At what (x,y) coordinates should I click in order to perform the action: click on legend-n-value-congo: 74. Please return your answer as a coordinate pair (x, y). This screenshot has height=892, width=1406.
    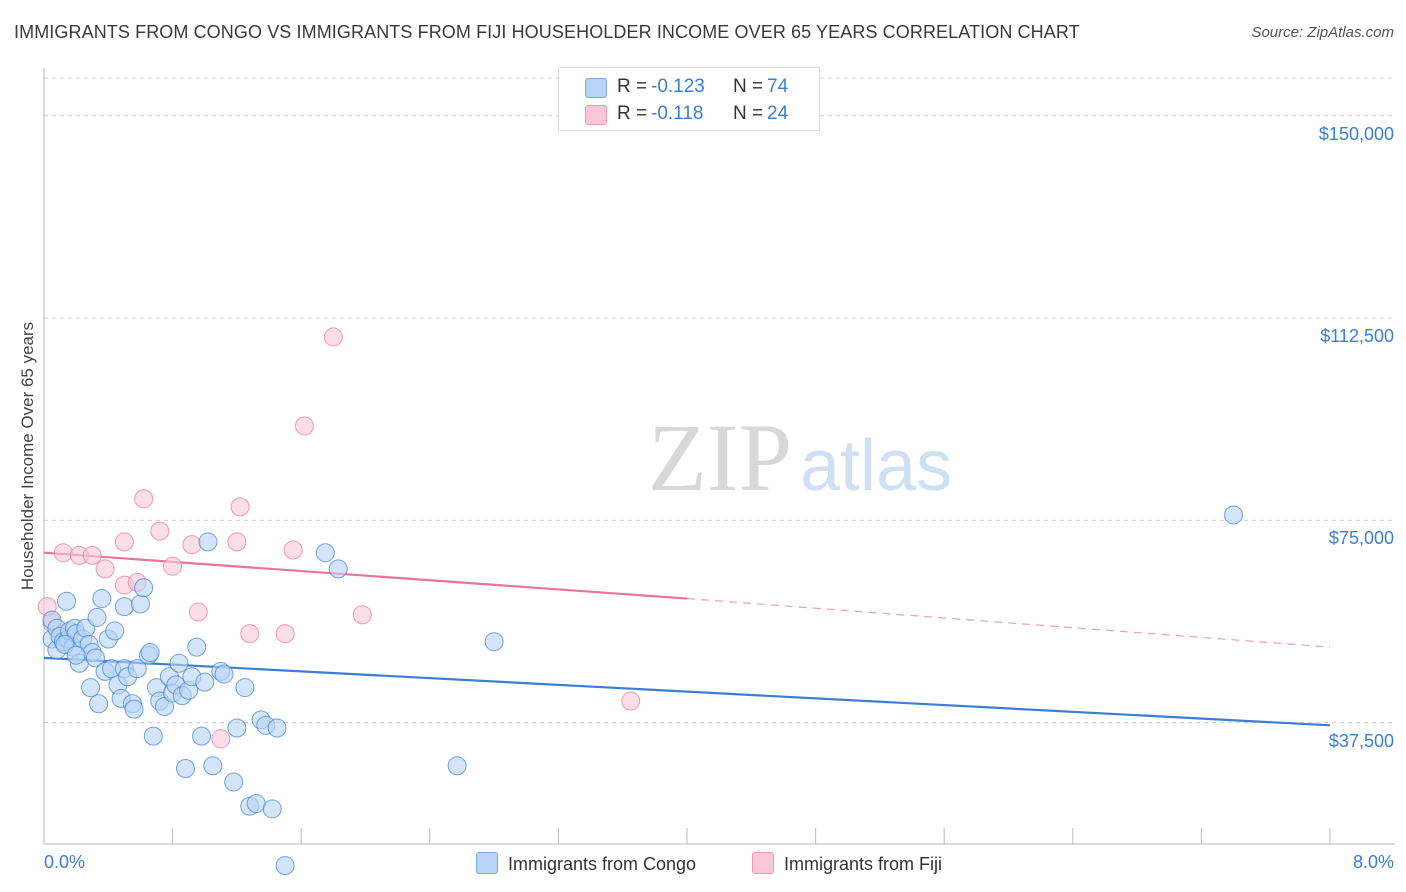
    Looking at the image, I should click on (778, 86).